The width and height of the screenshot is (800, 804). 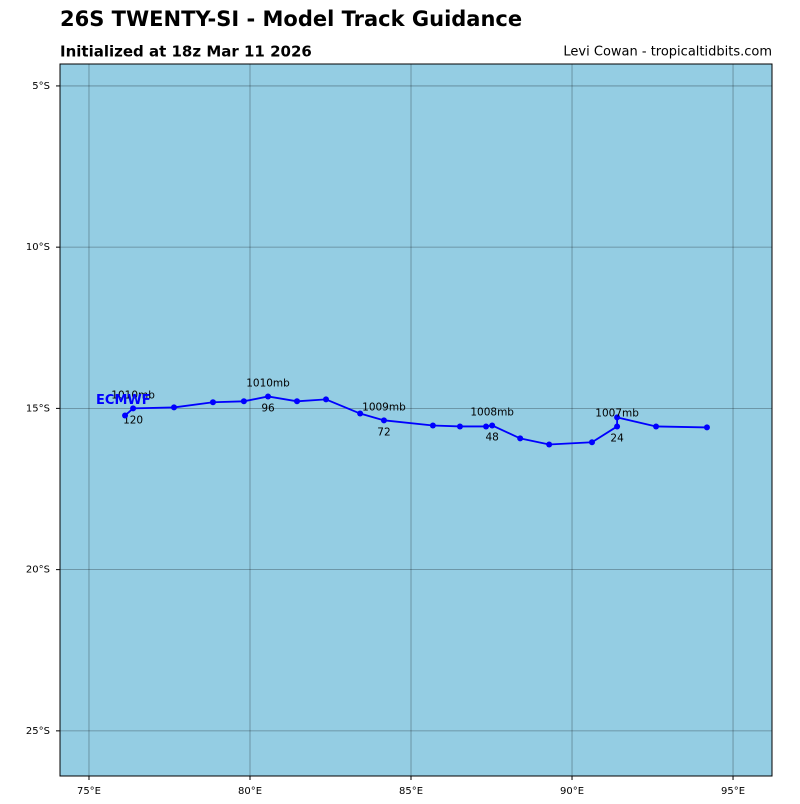 I want to click on y-tick-label: 25°S, so click(x=38, y=731).